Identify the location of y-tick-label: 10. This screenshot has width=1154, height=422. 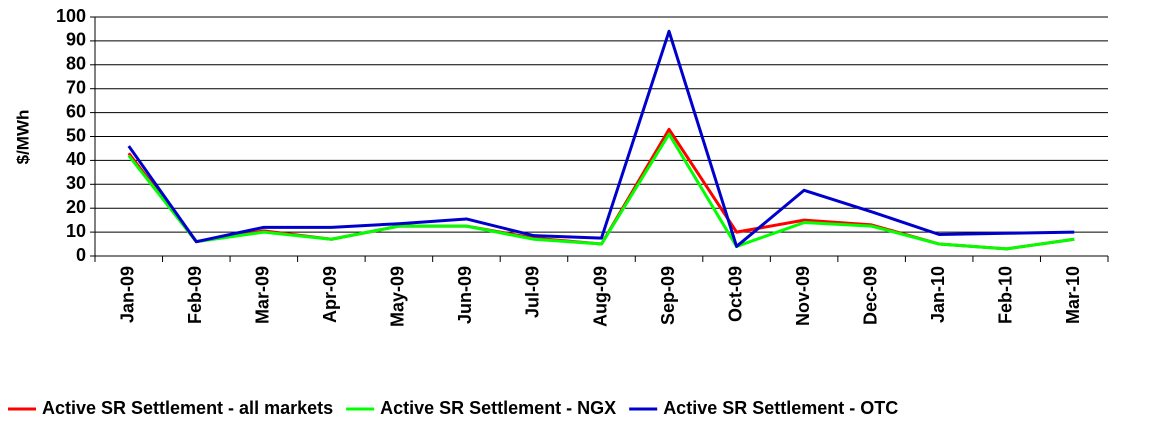
(76, 231).